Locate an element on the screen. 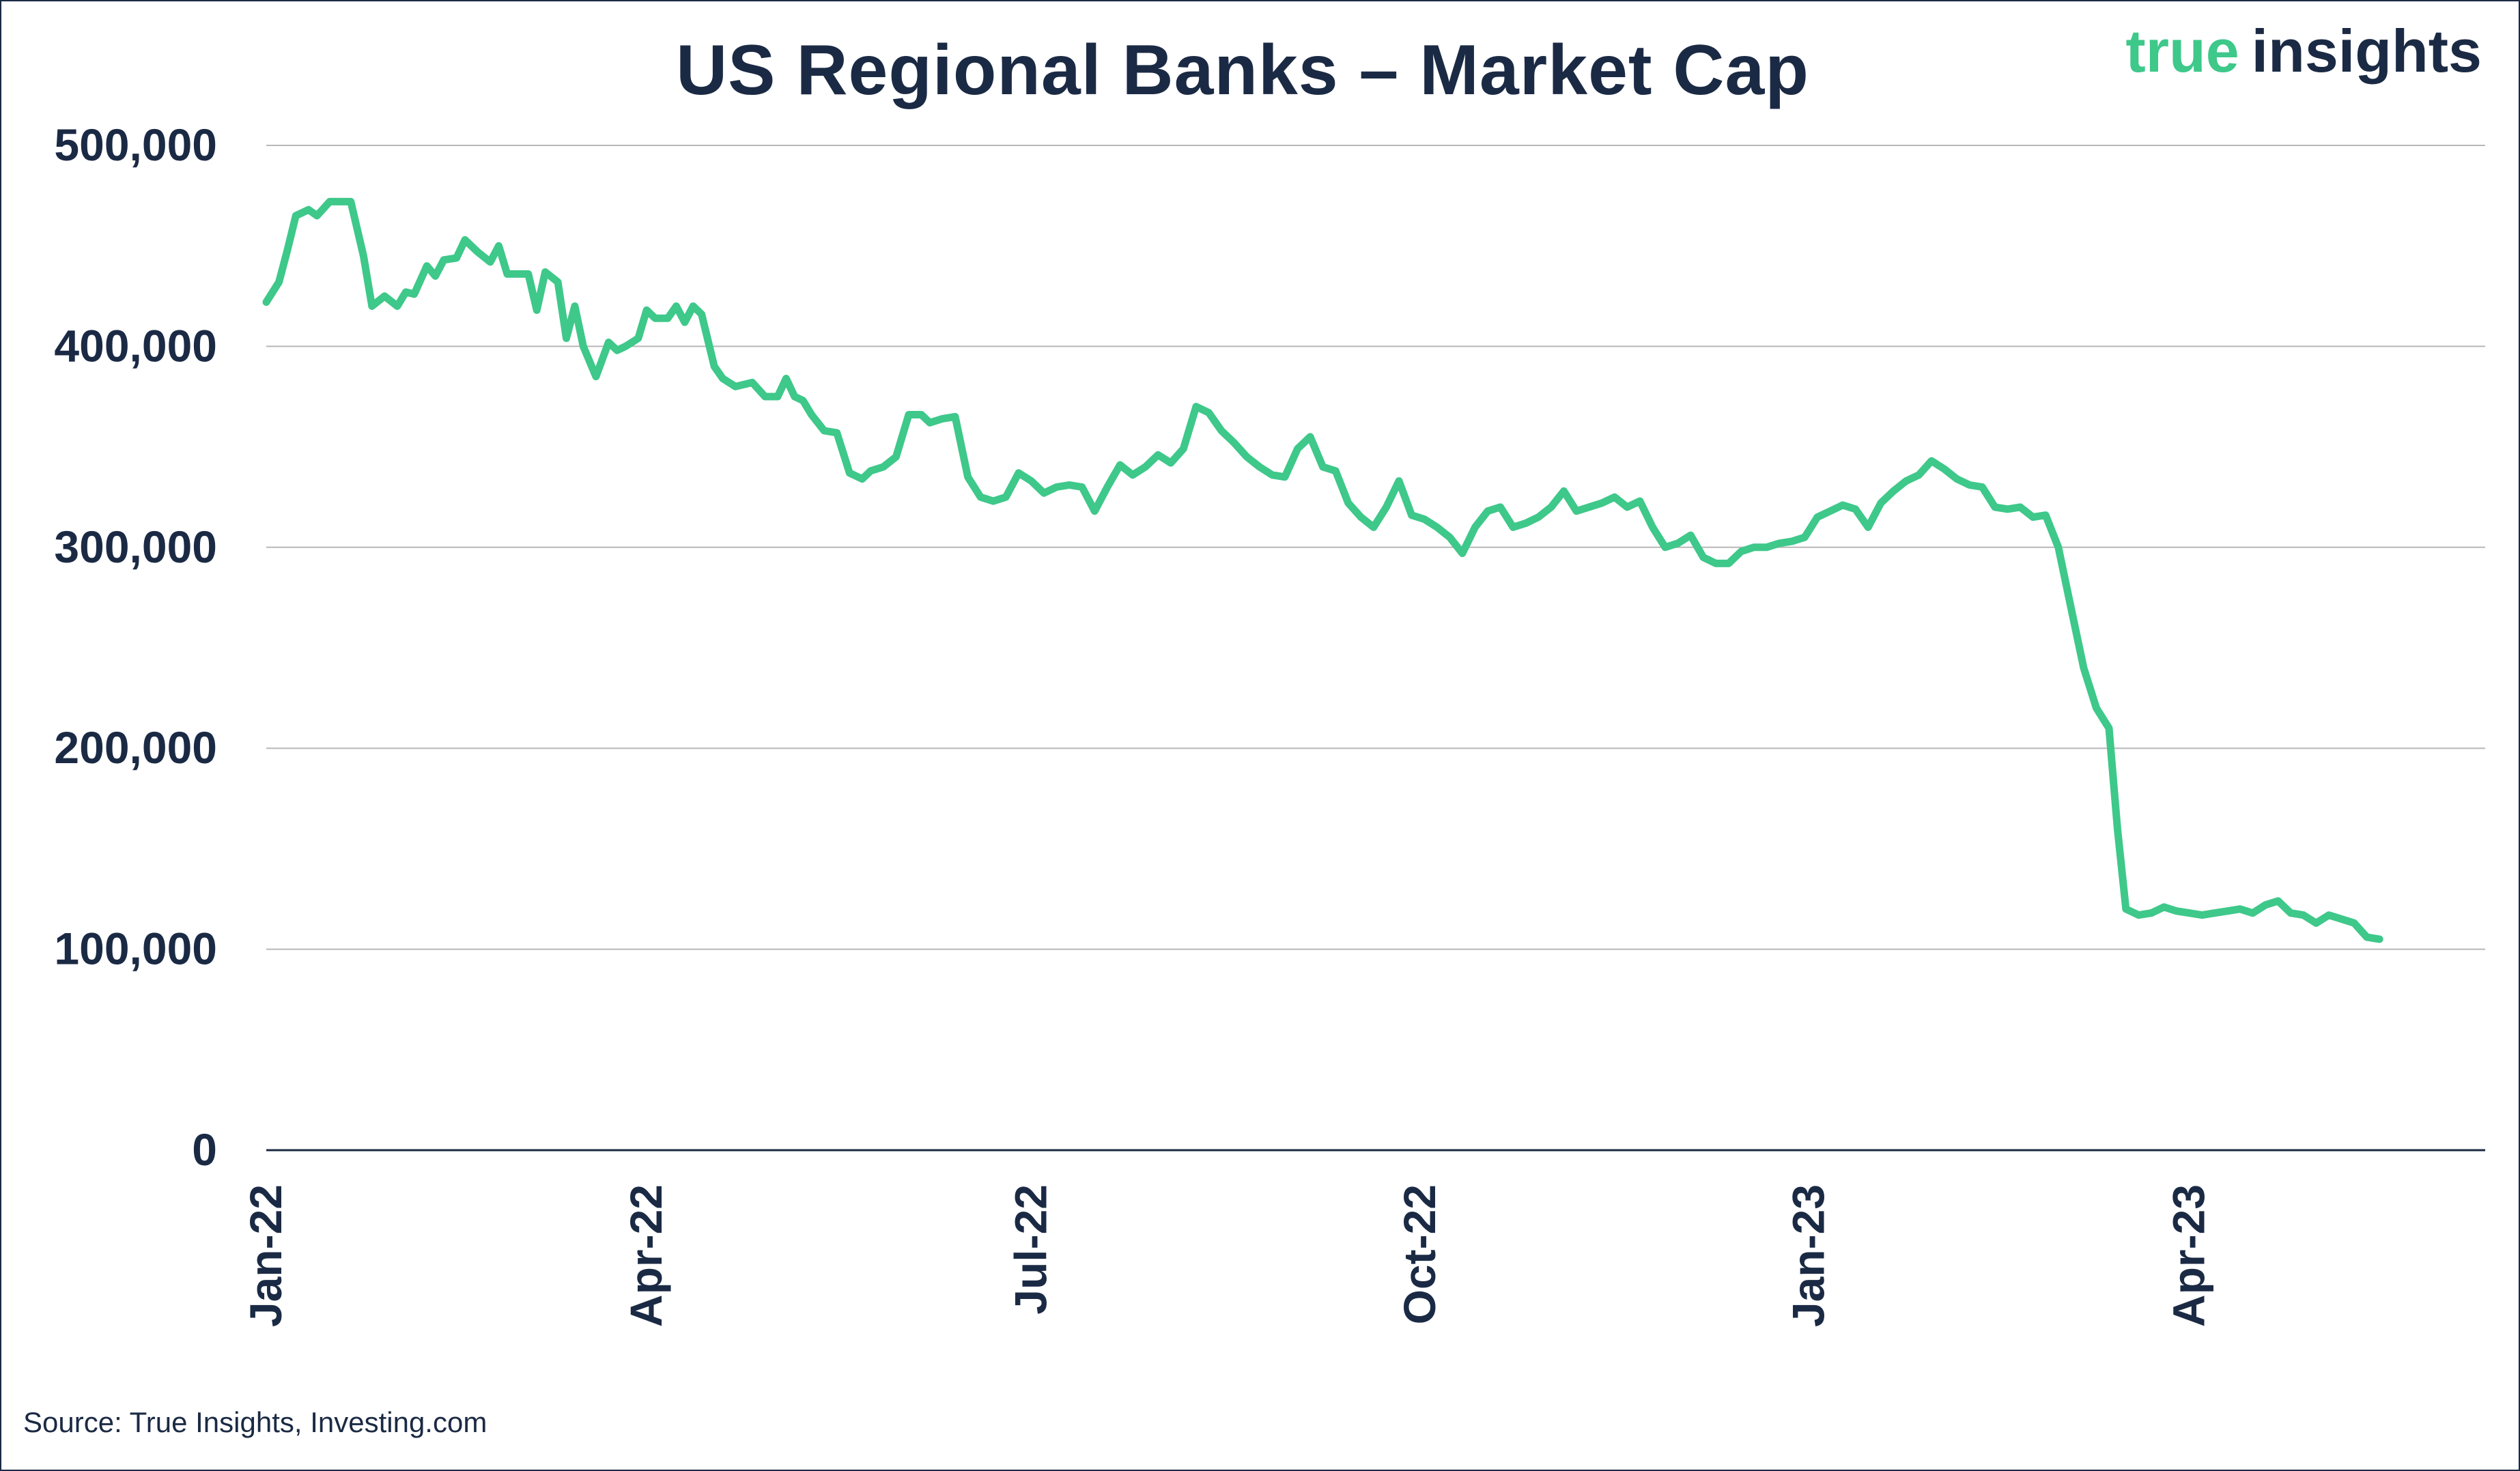  x-tick-label: Jan-23 is located at coordinates (1808, 1256).